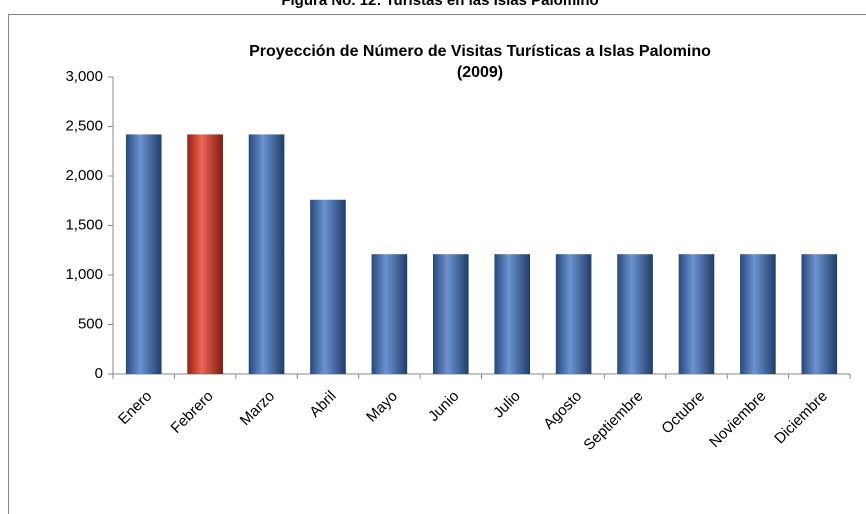  I want to click on y-tick-label: 2,500, so click(84, 125).